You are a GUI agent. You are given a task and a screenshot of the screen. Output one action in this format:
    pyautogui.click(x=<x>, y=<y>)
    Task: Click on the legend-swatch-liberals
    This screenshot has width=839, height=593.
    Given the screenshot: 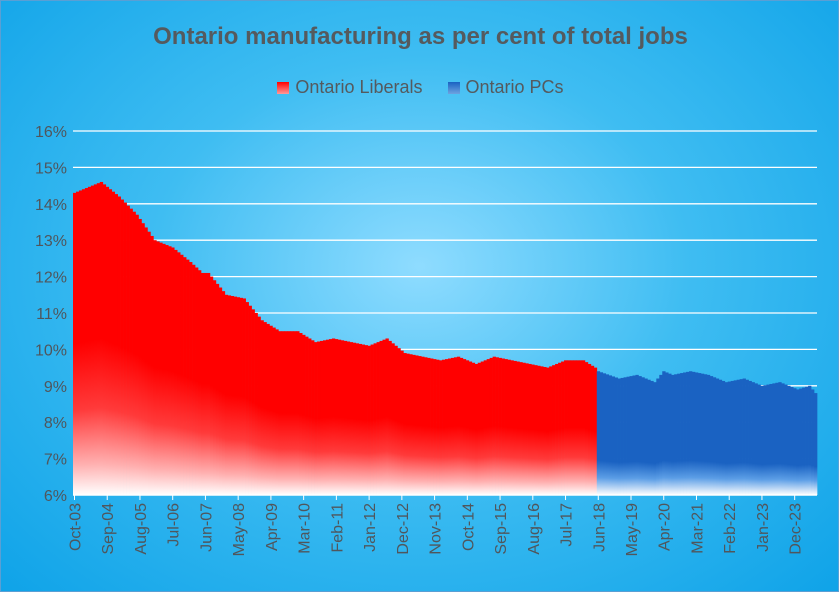 What is the action you would take?
    pyautogui.click(x=283, y=88)
    